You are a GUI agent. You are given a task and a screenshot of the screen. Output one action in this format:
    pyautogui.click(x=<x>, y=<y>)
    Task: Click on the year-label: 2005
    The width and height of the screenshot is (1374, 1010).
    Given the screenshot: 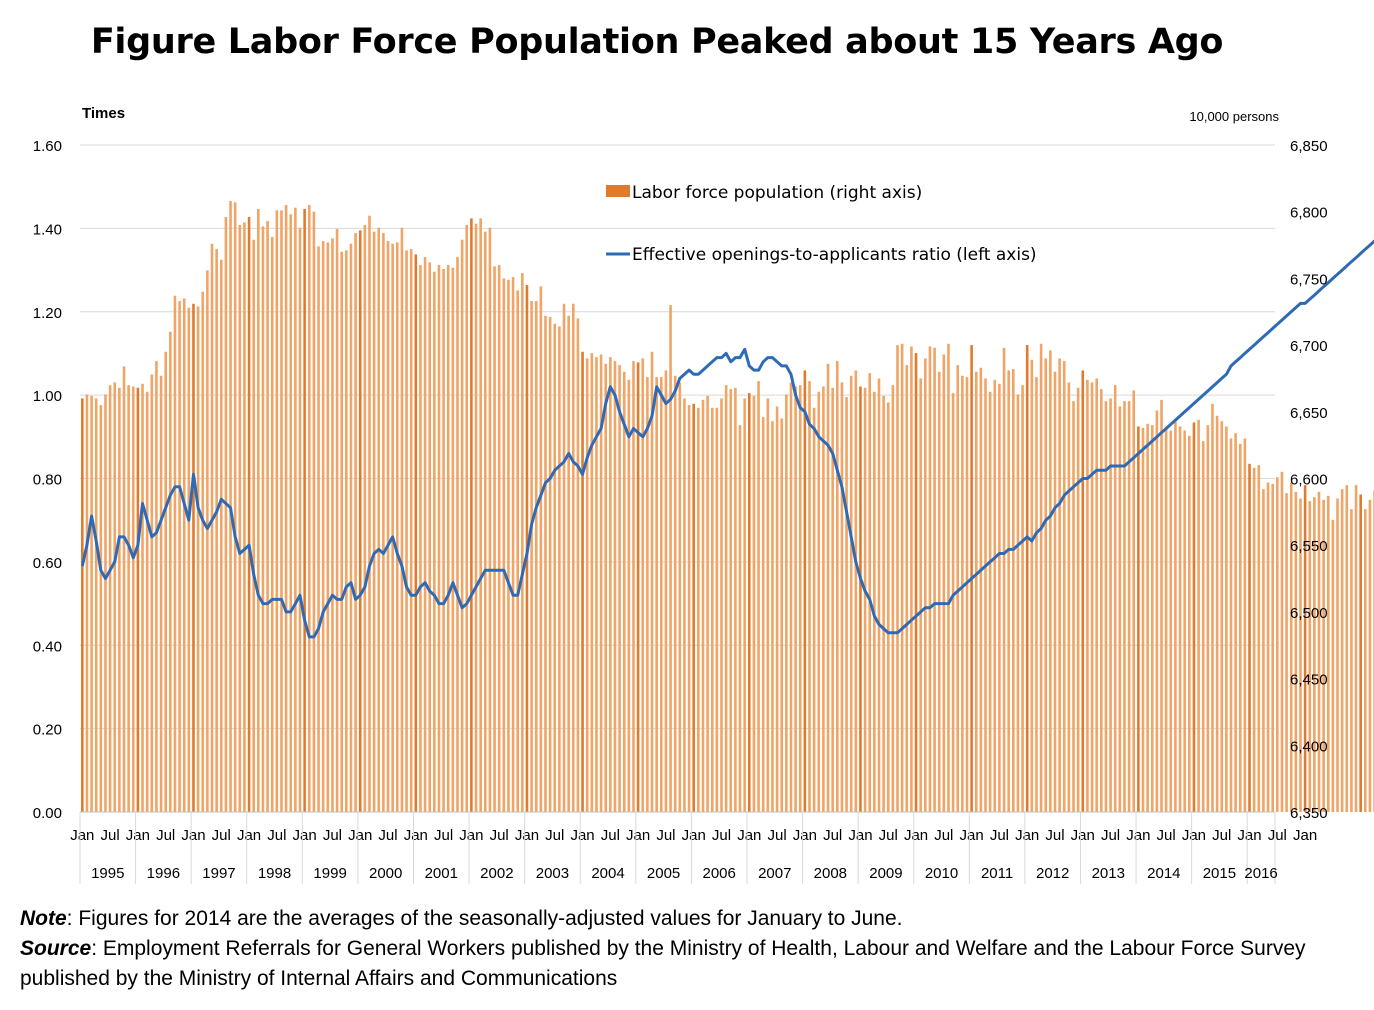 What is the action you would take?
    pyautogui.click(x=663, y=873)
    